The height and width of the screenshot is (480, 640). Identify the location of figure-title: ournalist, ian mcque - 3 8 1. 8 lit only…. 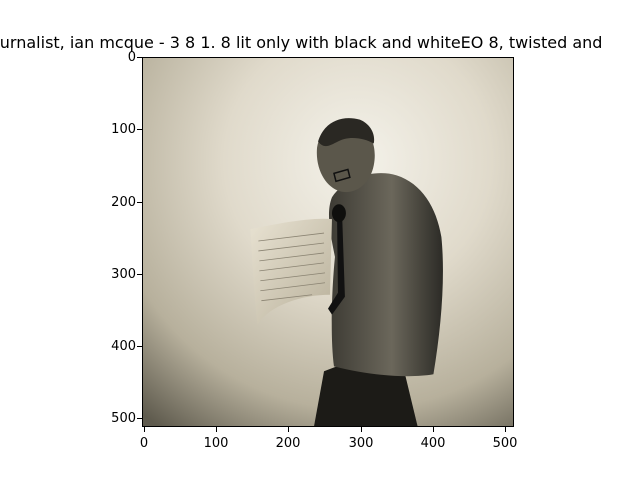
(301, 42).